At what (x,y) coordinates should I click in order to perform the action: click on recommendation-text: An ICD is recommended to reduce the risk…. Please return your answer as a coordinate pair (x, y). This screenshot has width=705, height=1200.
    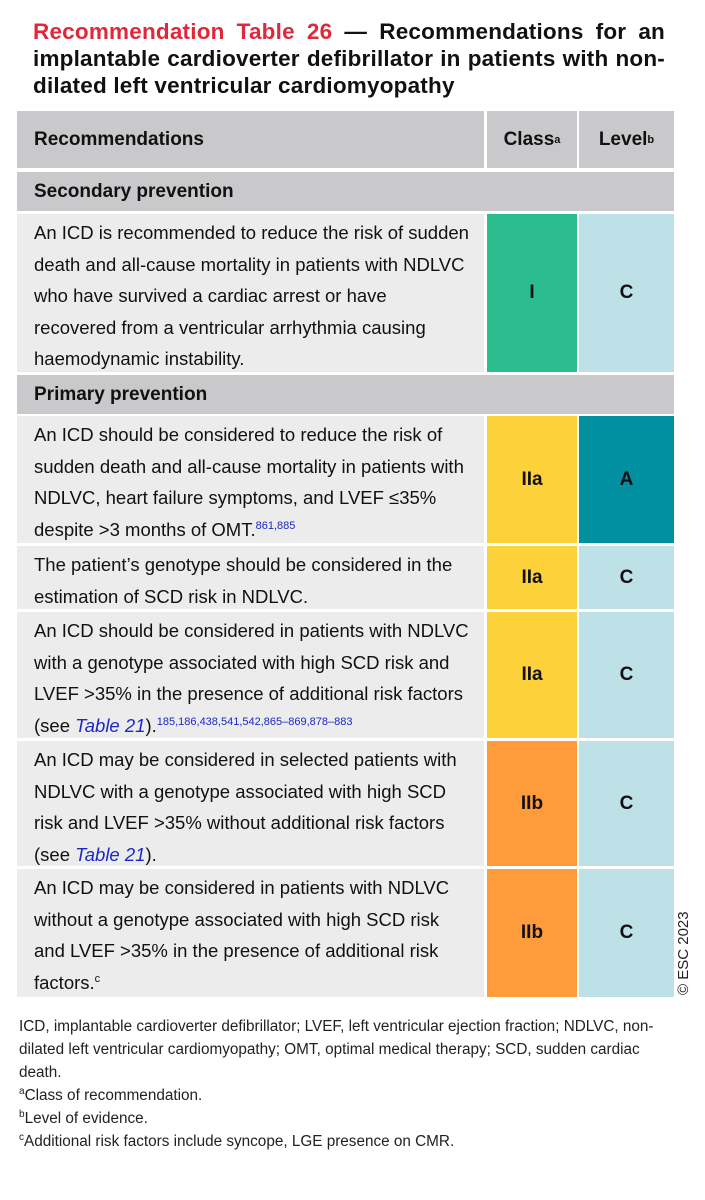
    Looking at the image, I should click on (250, 293).